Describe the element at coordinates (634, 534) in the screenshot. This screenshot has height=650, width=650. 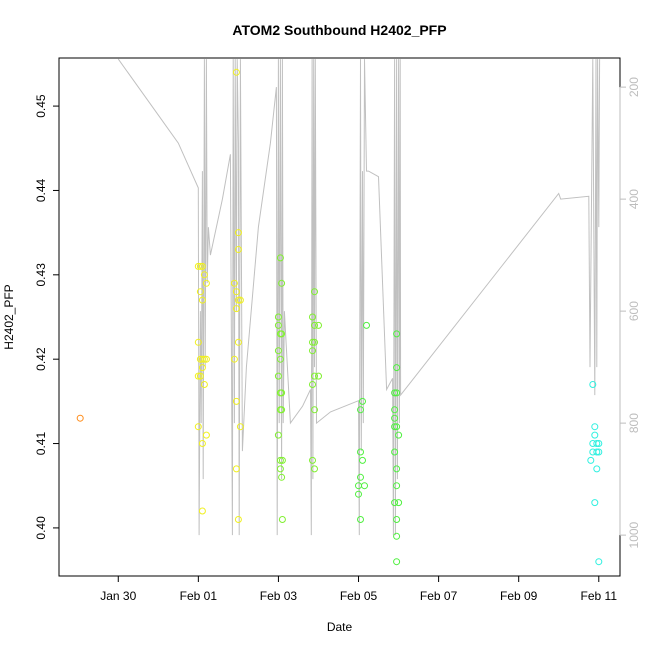
I see `right-tick-label: 1000` at that location.